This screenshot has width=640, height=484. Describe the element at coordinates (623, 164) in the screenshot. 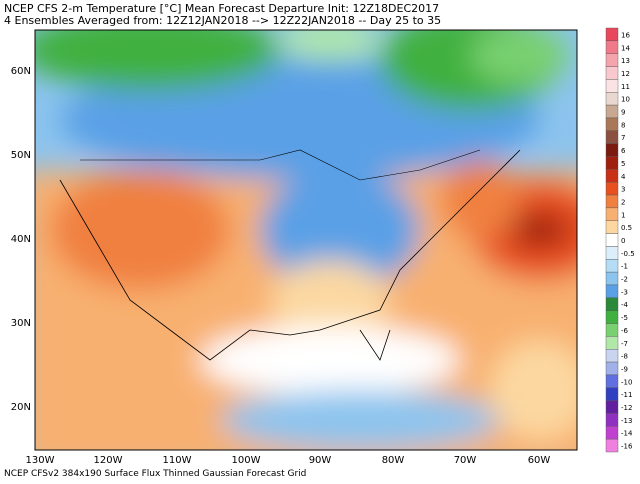

I see `colorbar-label: 5` at that location.